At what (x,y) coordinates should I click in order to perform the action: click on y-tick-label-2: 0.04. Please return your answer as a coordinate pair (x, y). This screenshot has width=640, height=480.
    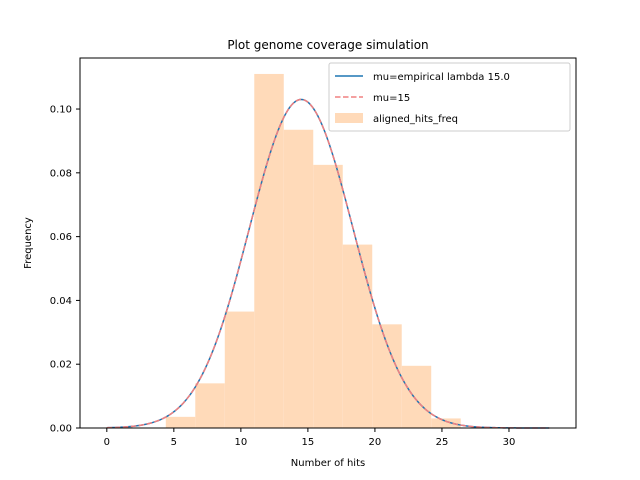
    Looking at the image, I should click on (61, 301).